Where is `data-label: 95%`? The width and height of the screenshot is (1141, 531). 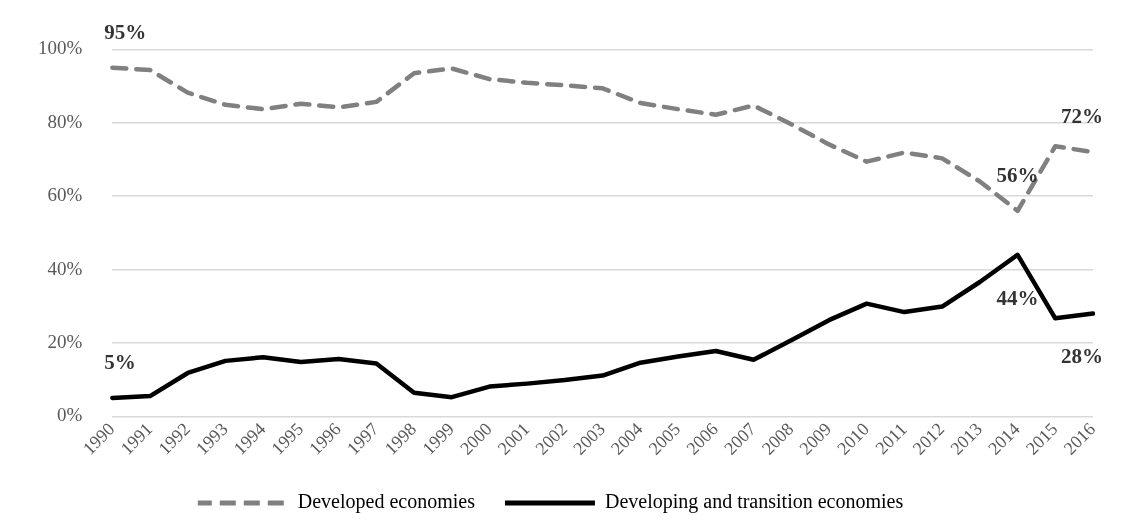 data-label: 95% is located at coordinates (125, 31).